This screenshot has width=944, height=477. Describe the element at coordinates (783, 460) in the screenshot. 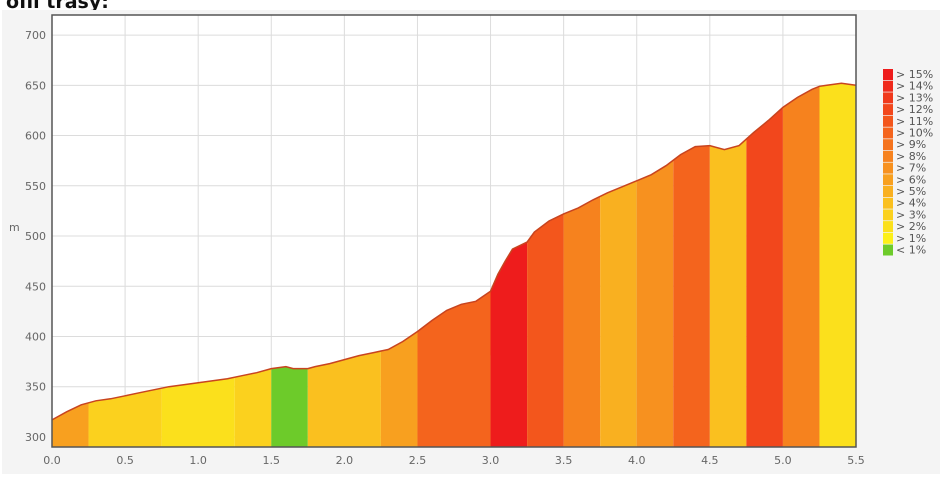

I see `x-tick-label: 5.0` at that location.